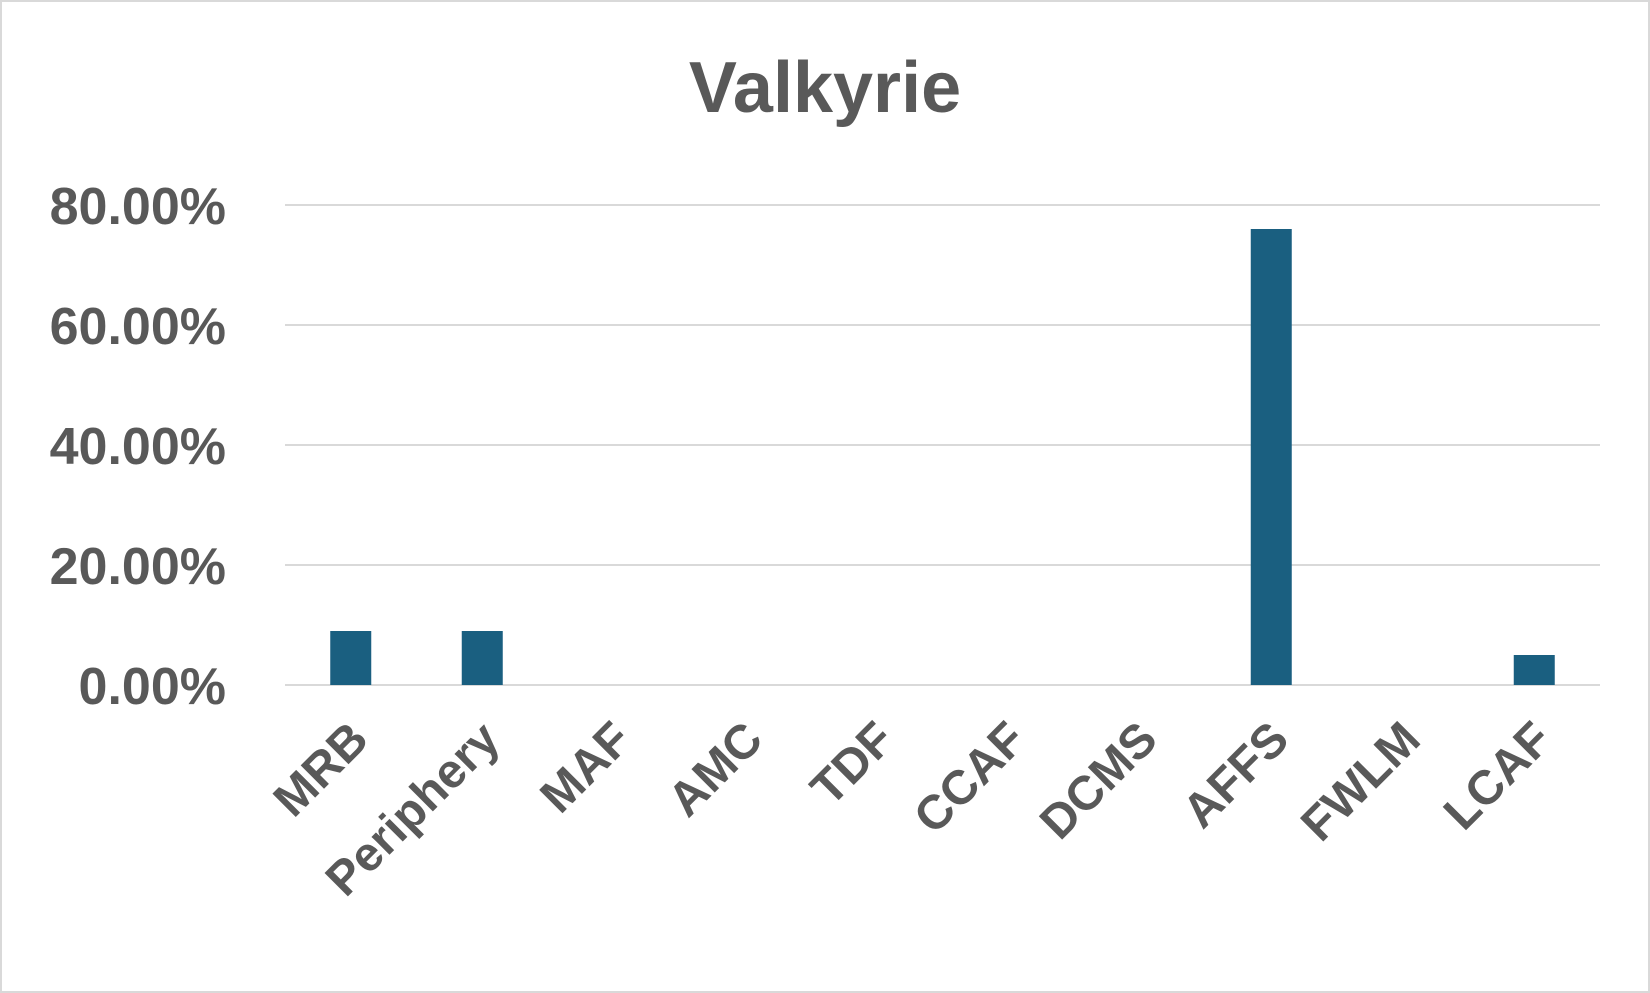 The image size is (1650, 993). I want to click on x-category-label: FWLM, so click(1360, 781).